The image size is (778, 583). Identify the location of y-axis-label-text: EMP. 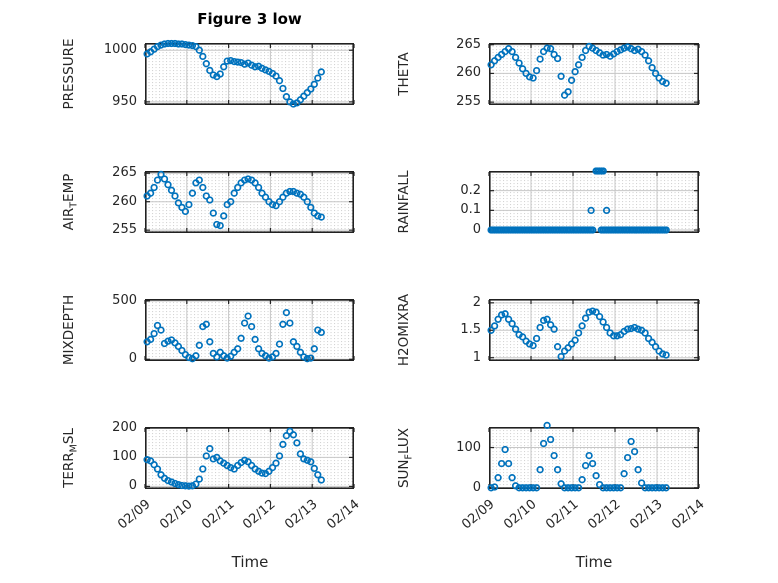
(69, 187).